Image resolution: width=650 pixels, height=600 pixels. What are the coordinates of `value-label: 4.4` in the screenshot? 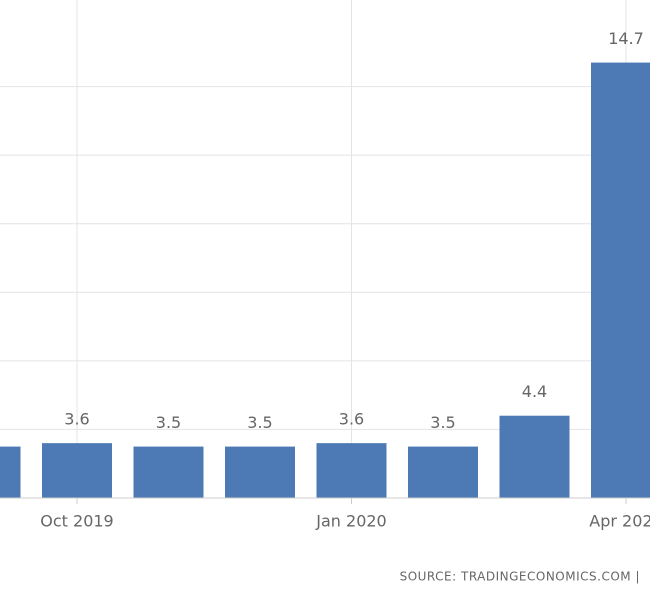 It's located at (534, 391).